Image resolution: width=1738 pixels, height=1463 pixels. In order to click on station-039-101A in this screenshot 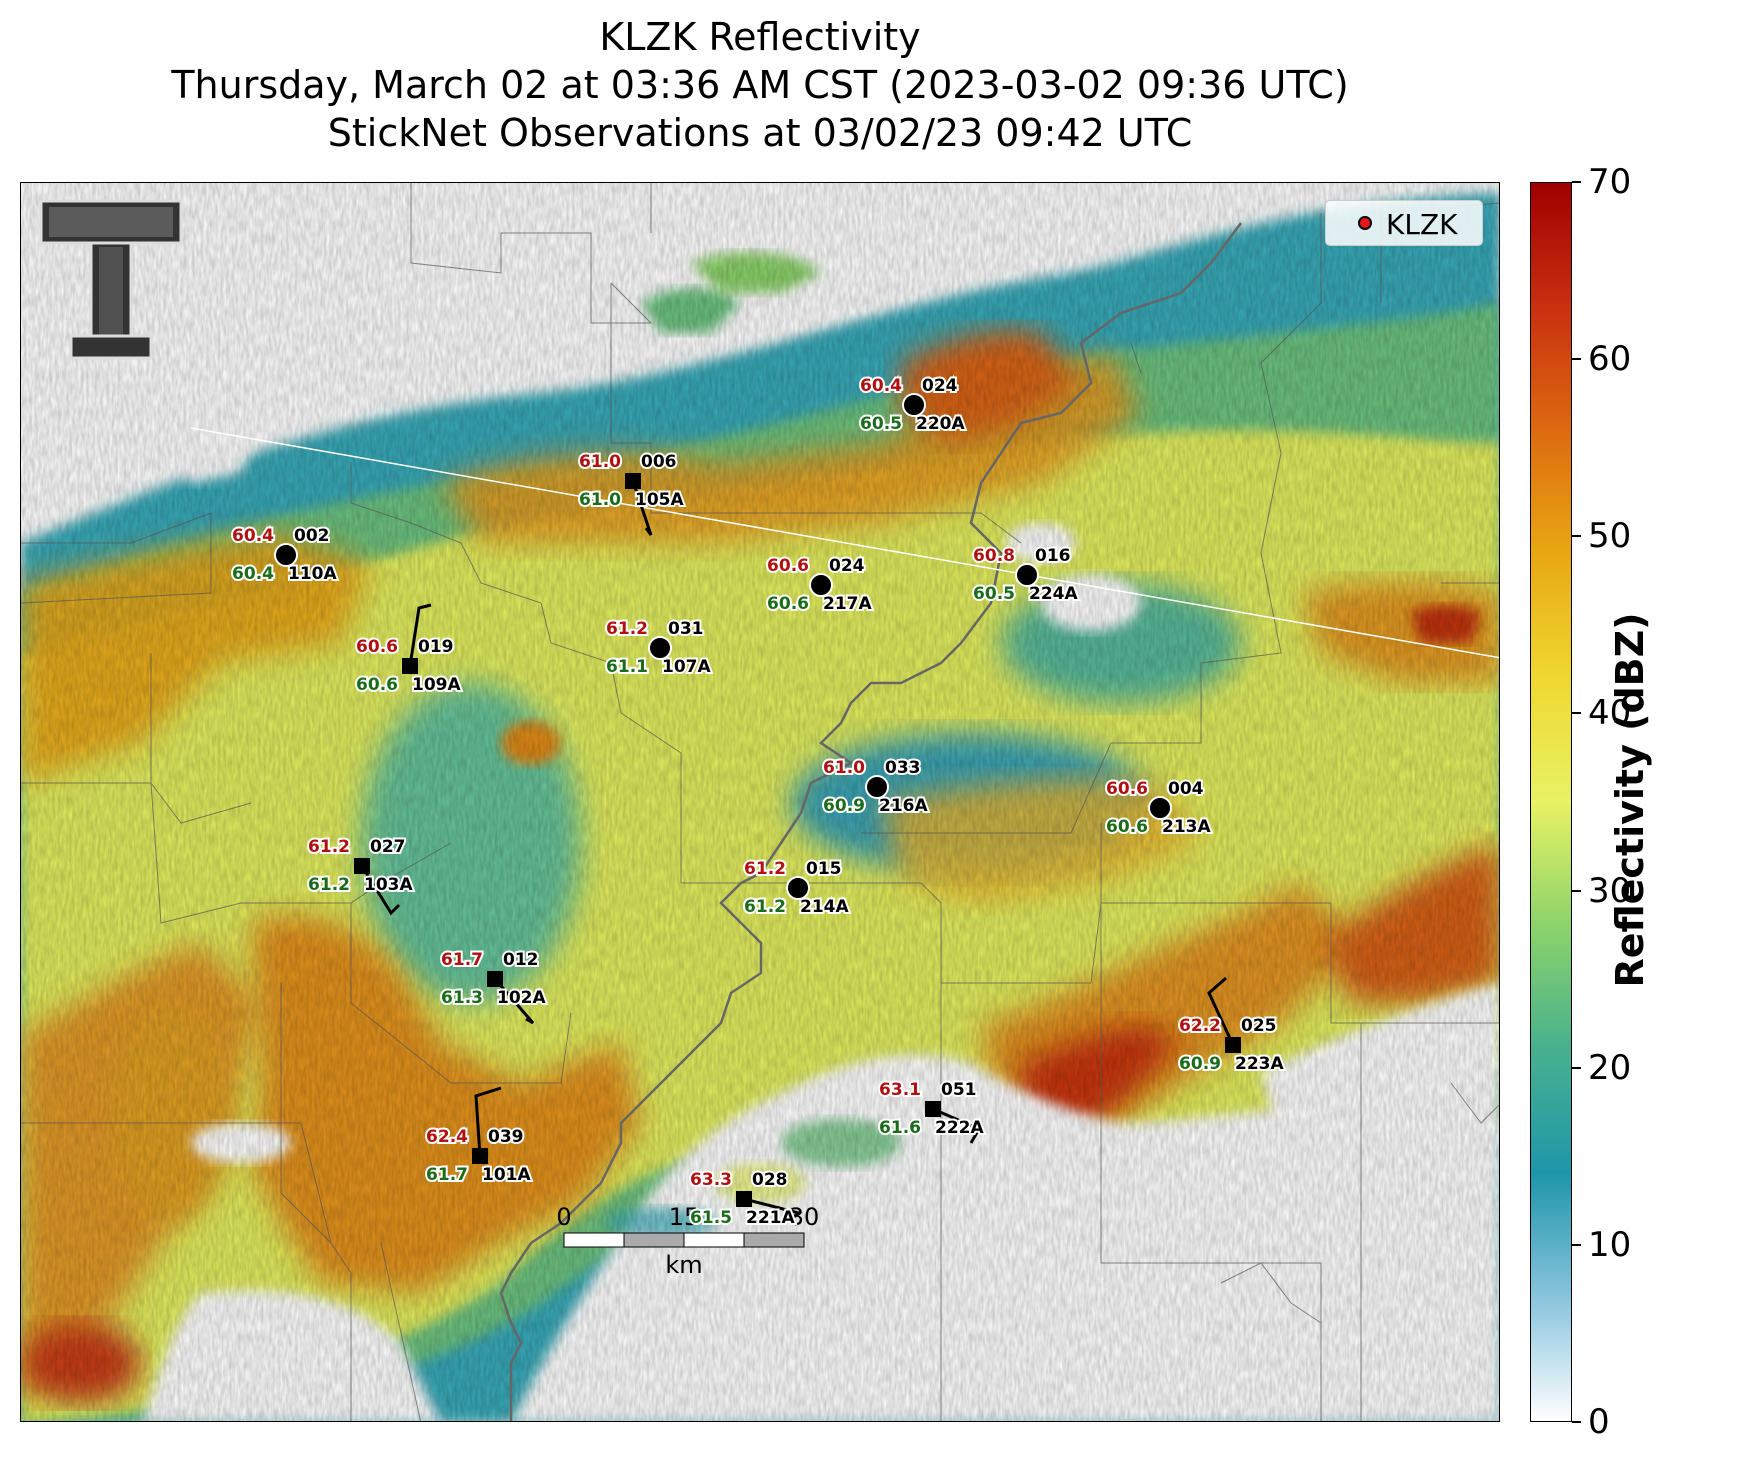, I will do `click(487, 1125)`.